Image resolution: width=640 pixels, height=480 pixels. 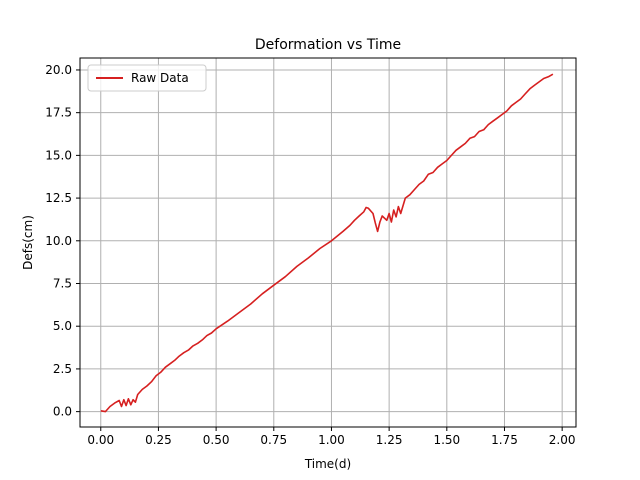 I want to click on legend-entry-raw-data: Raw Data, so click(x=160, y=78).